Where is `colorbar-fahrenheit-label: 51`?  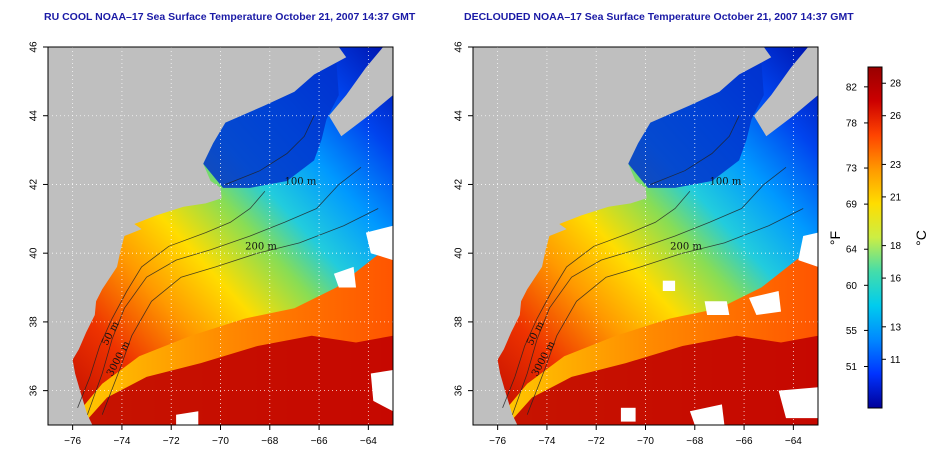
colorbar-fahrenheit-label: 51 is located at coordinates (852, 367).